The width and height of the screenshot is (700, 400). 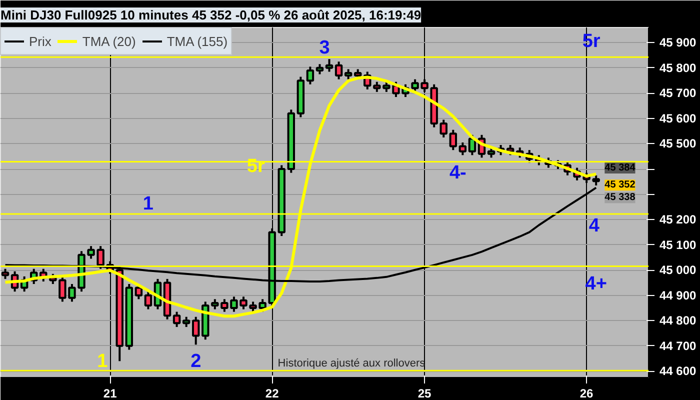 What do you see at coordinates (324, 47) in the screenshot?
I see `annotation: 3` at bounding box center [324, 47].